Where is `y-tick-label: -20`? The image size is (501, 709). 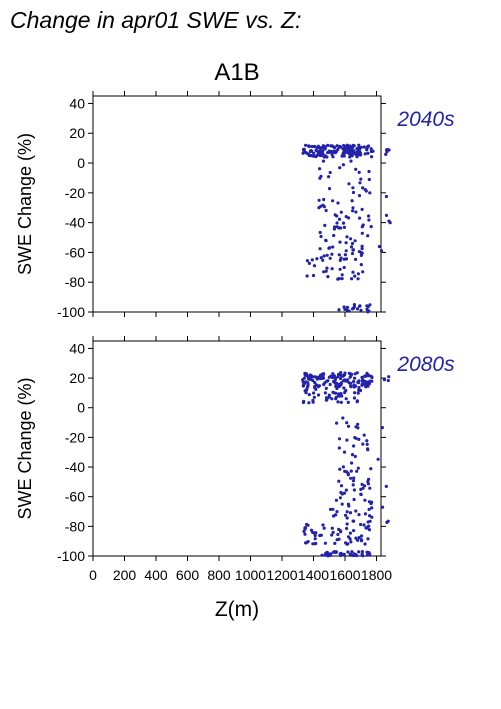 y-tick-label: -20 is located at coordinates (75, 193).